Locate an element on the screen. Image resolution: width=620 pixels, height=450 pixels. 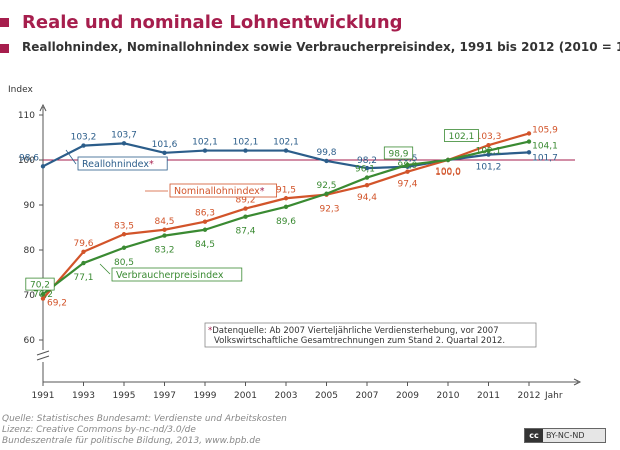
x-axis-arrow is located at coordinates (577, 382).